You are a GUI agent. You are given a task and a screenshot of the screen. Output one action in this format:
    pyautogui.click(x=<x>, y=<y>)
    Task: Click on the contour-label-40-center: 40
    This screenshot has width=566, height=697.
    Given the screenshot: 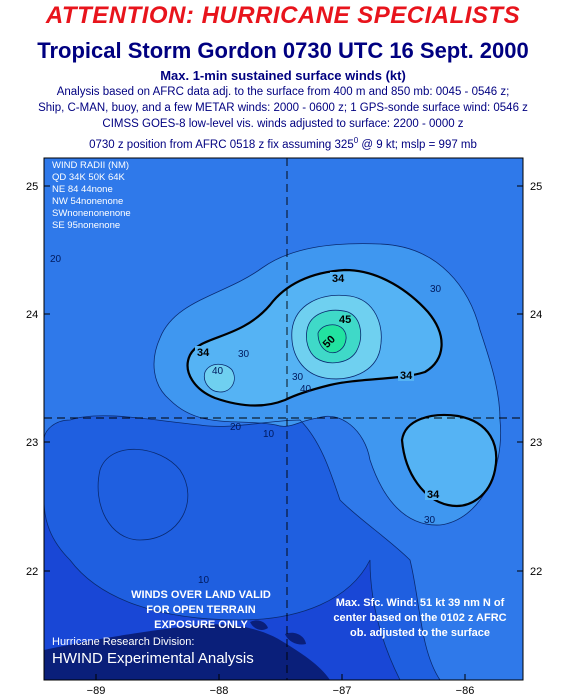 What is the action you would take?
    pyautogui.click(x=306, y=389)
    